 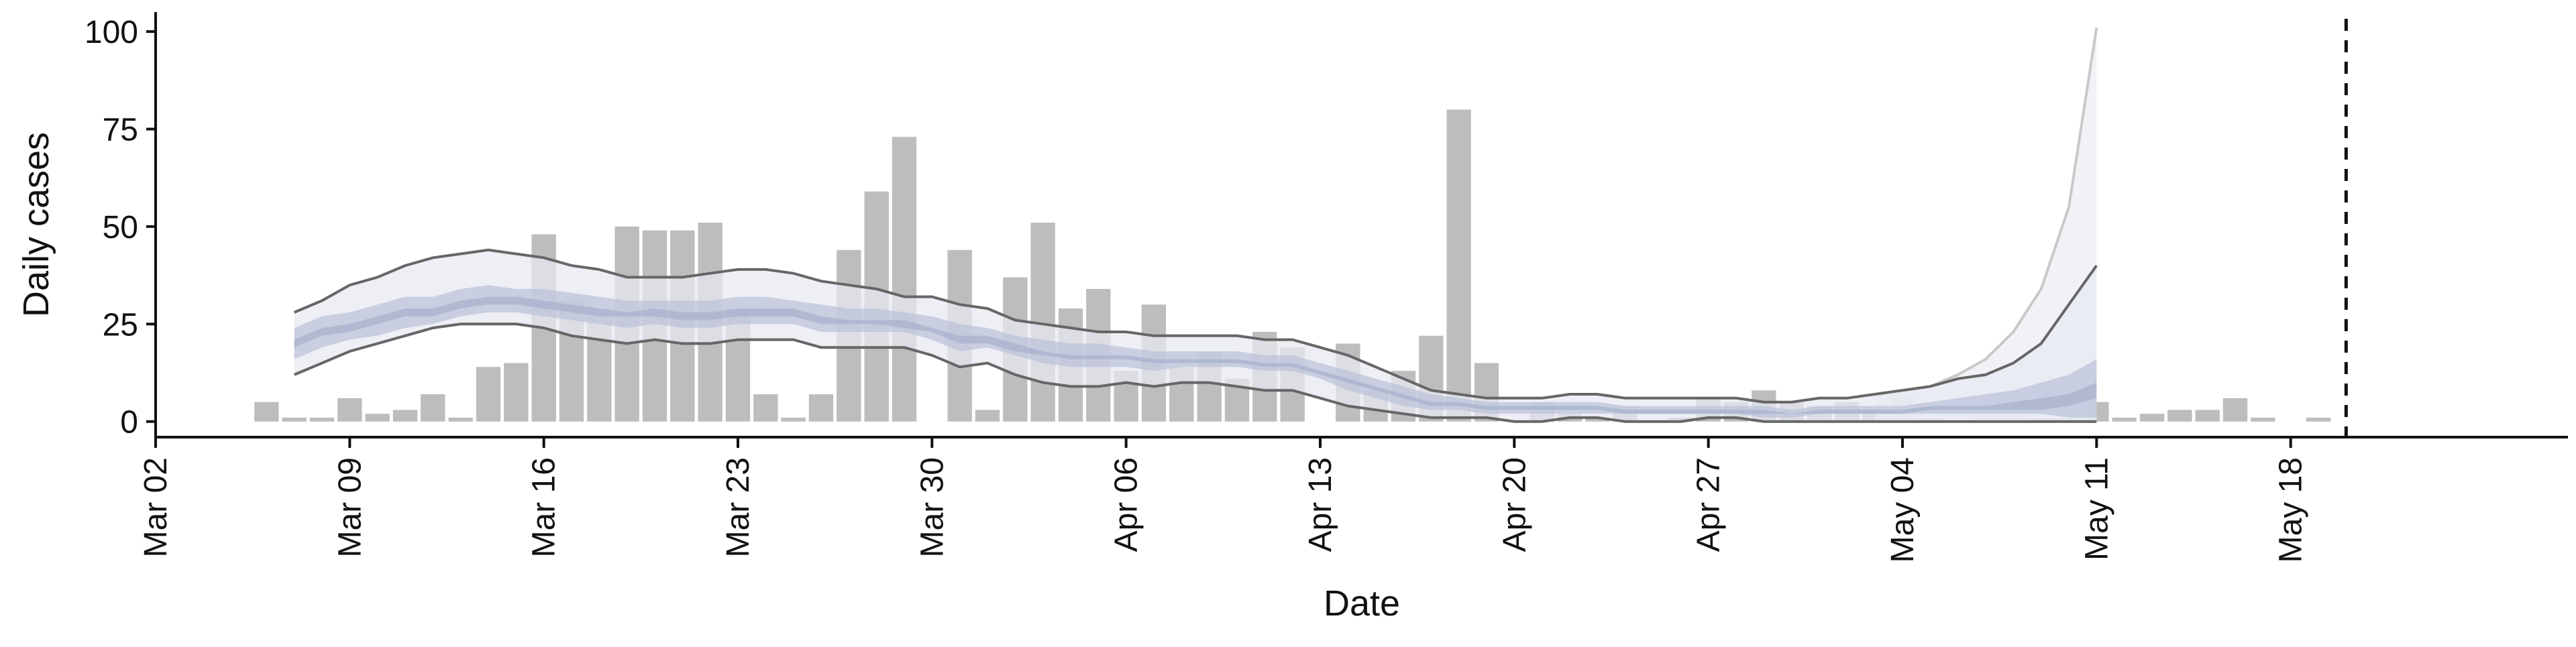 What do you see at coordinates (129, 422) in the screenshot?
I see `y-tick-label: 0` at bounding box center [129, 422].